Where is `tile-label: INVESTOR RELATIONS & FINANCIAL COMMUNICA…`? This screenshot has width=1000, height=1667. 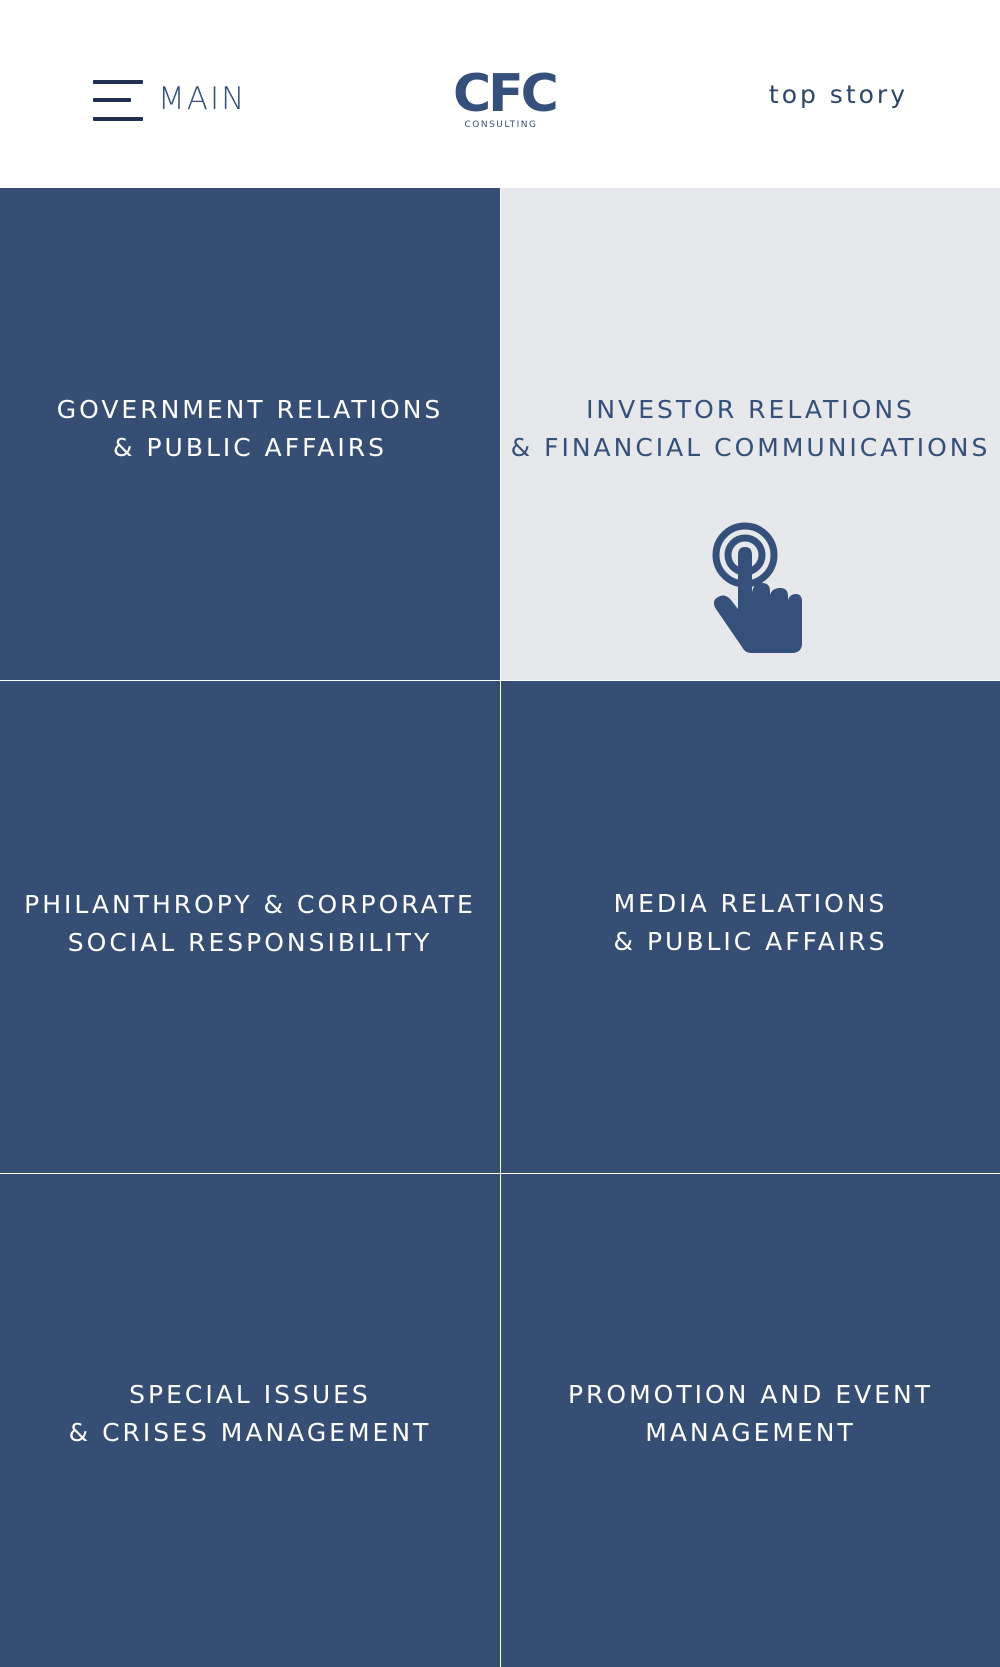 tile-label: INVESTOR RELATIONS & FINANCIAL COMMUNICA… is located at coordinates (750, 428).